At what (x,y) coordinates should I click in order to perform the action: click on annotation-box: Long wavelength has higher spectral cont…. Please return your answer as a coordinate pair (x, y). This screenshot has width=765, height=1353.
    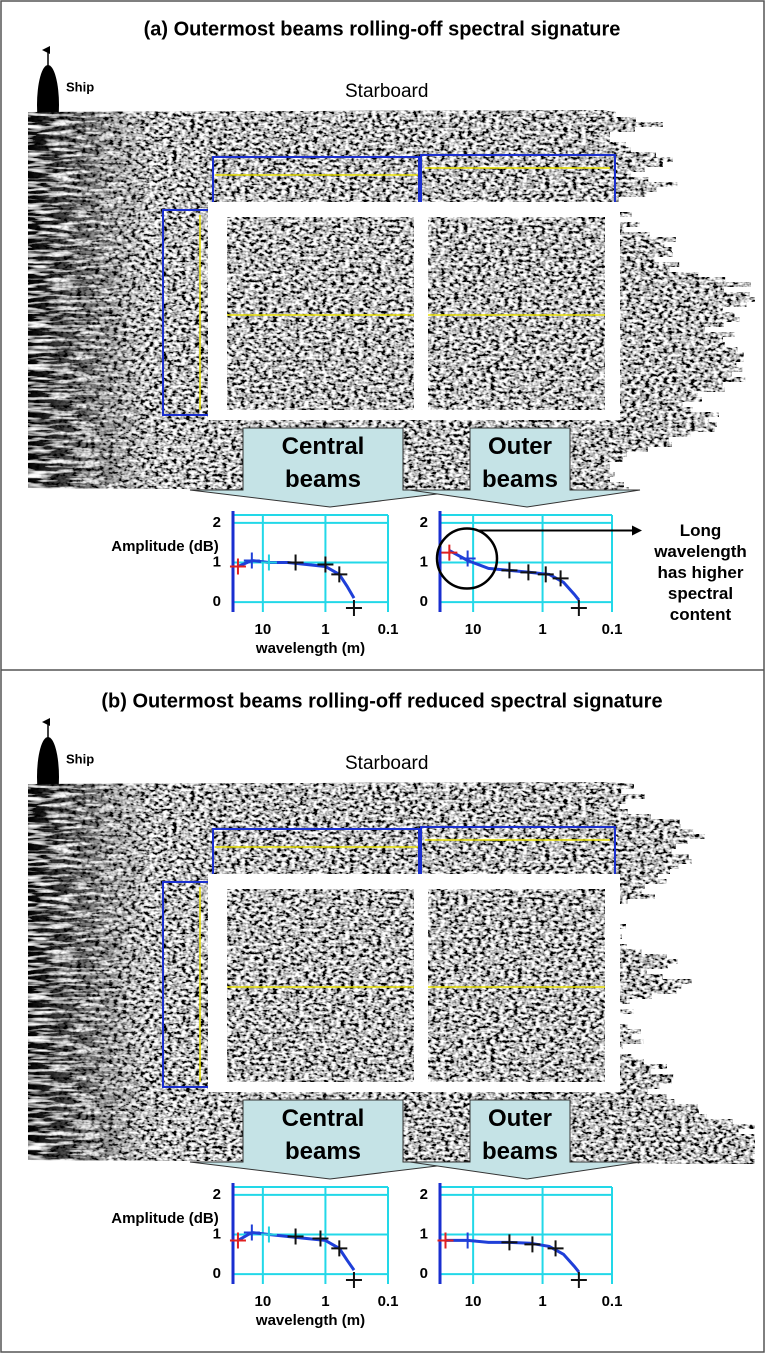
    Looking at the image, I should click on (700, 572).